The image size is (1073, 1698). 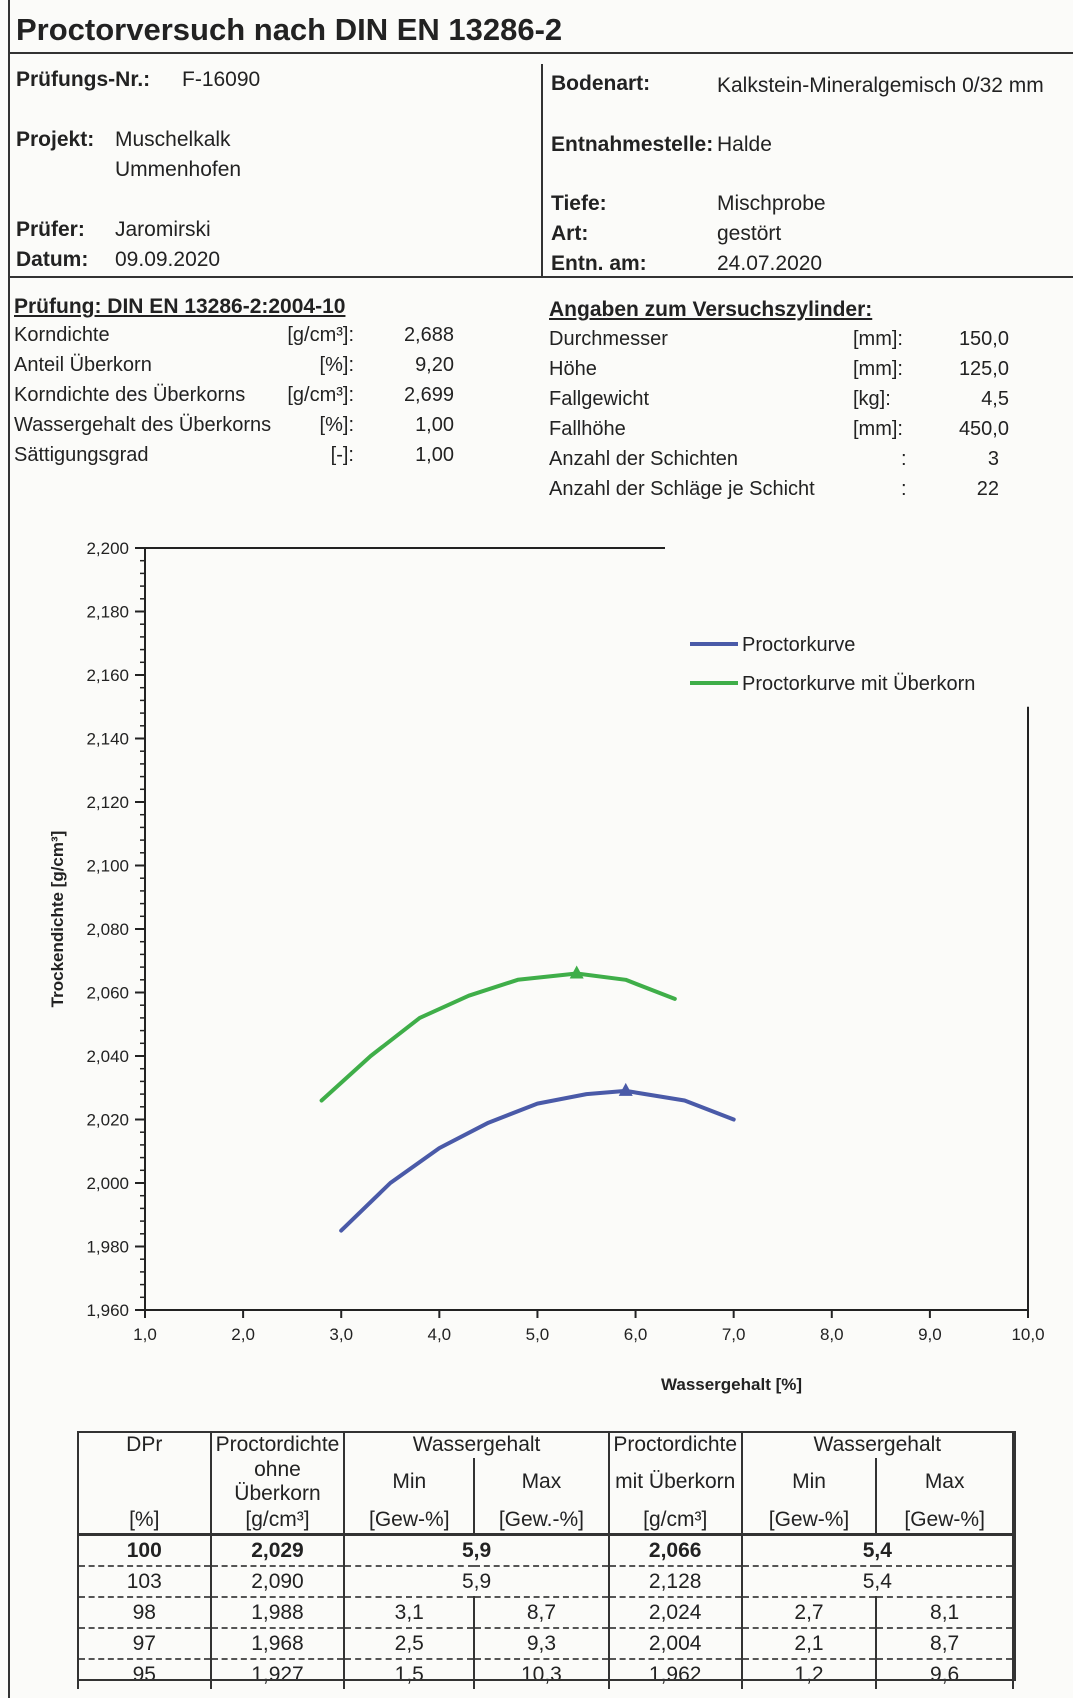 I want to click on x-tick-label: 9,0, so click(x=930, y=1334).